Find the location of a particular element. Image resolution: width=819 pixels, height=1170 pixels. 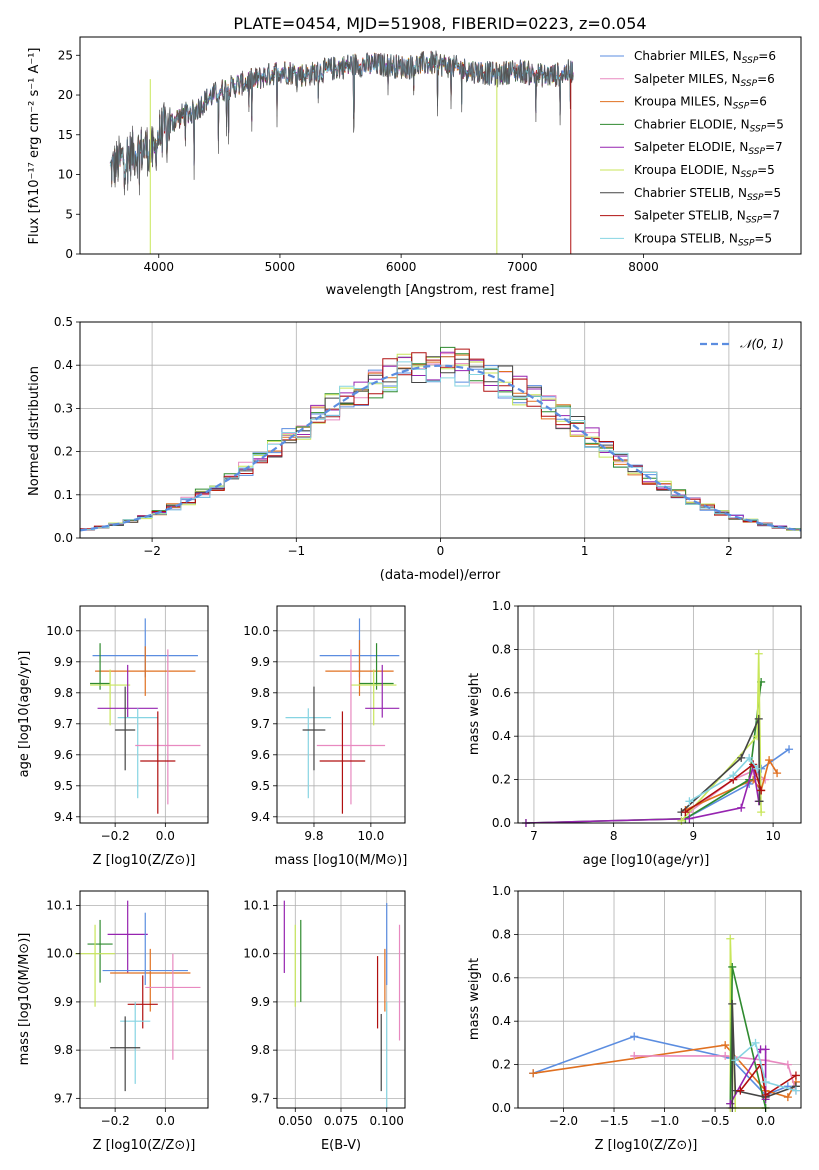

y-tick-label: 0.3 is located at coordinates (63, 408).